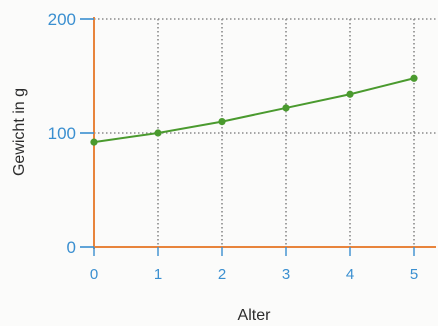 The height and width of the screenshot is (326, 438). I want to click on y-tick-label: 100, so click(62, 133).